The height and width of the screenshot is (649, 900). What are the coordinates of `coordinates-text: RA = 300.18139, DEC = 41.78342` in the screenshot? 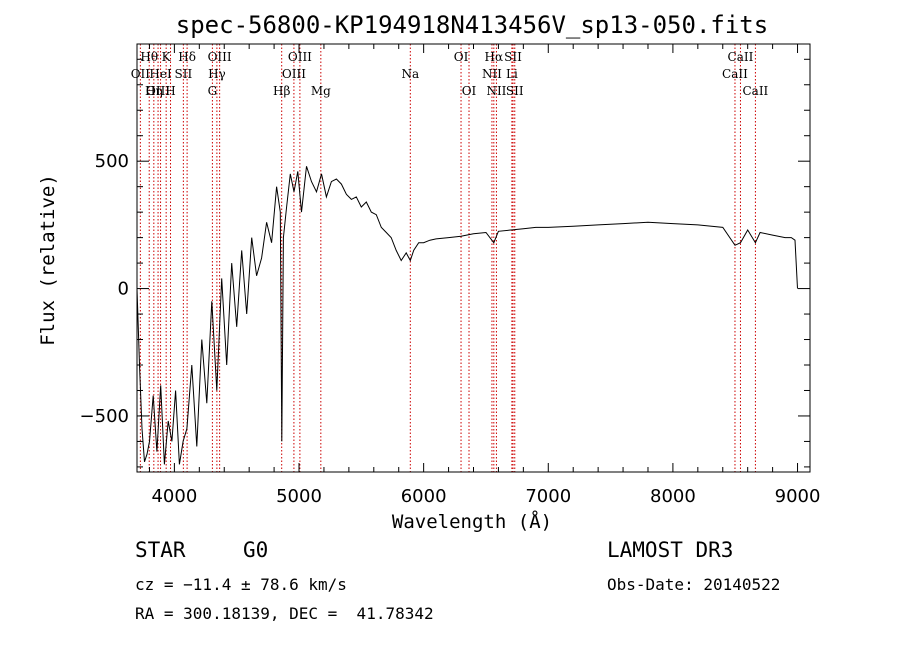 It's located at (284, 613).